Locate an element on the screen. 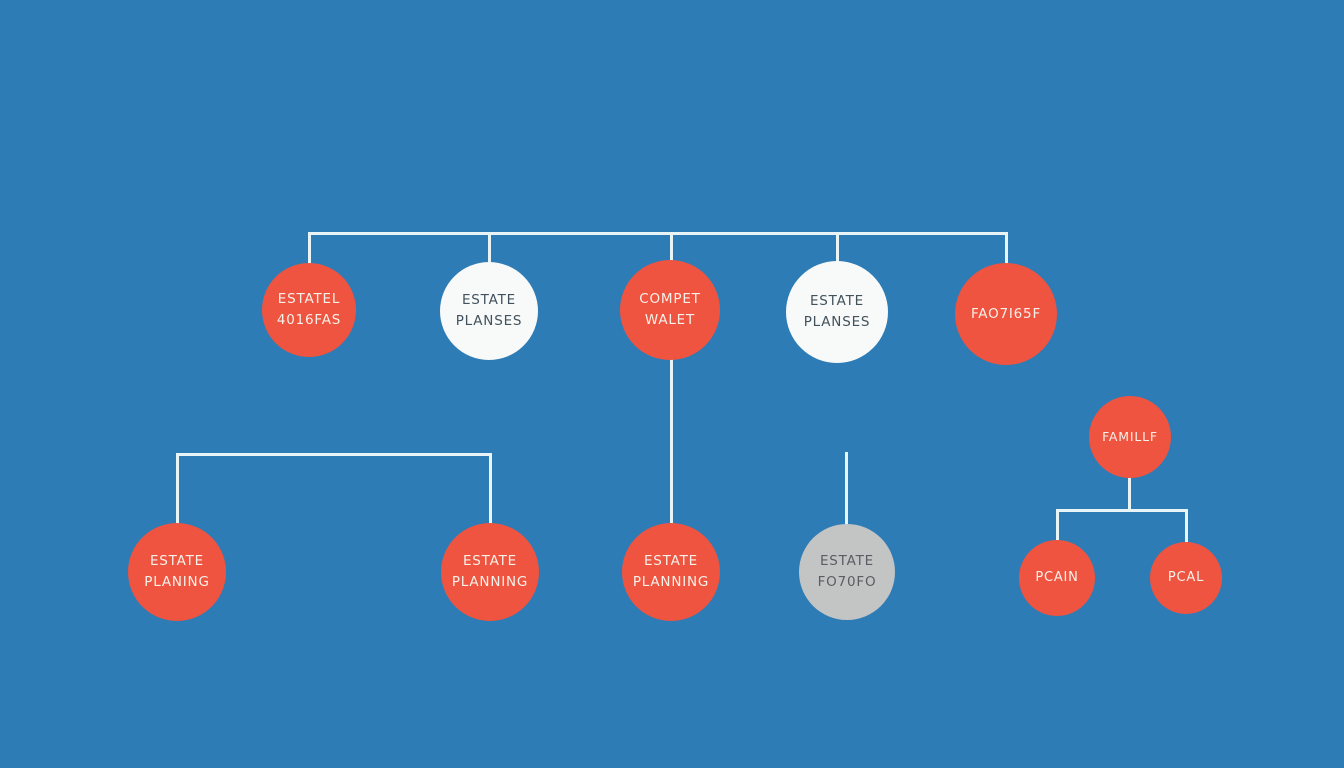 This screenshot has height=768, width=1344. node-label: FAMILLF is located at coordinates (1130, 437).